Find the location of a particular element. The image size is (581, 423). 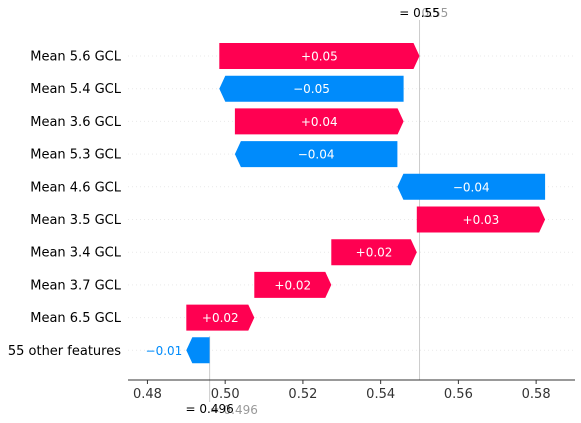

feature-label: 55 other features is located at coordinates (64, 351).